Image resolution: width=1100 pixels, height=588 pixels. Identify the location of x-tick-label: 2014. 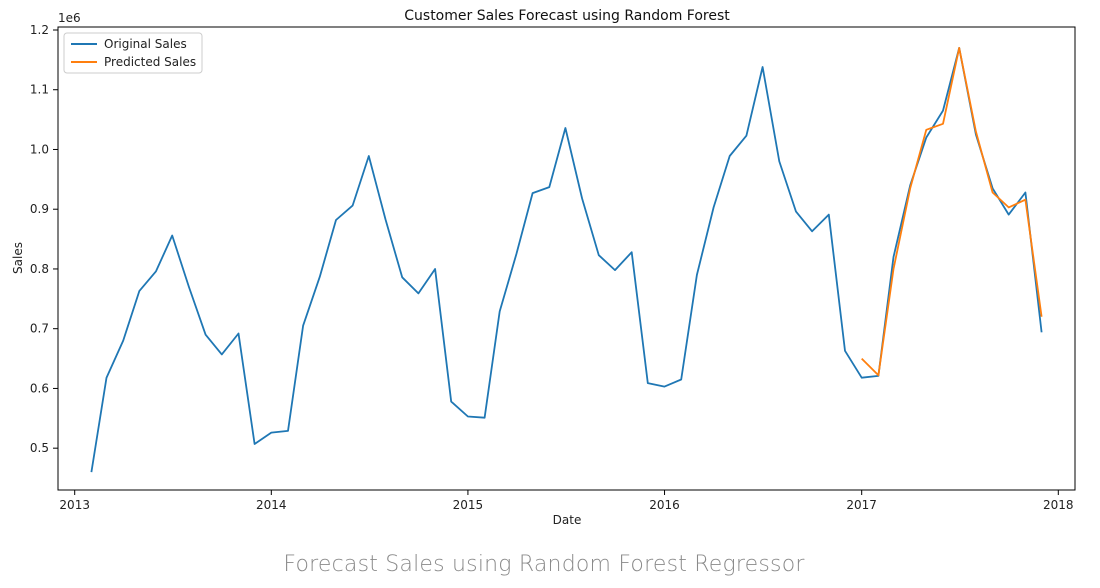
(271, 505).